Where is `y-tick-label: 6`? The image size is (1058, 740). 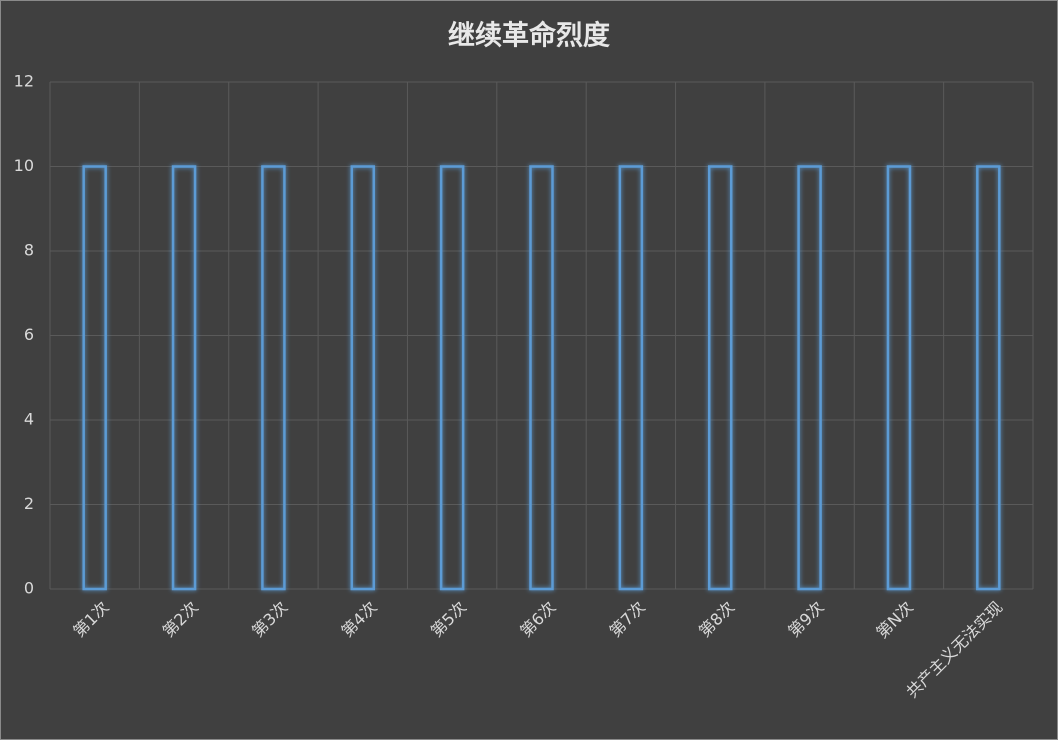
y-tick-label: 6 is located at coordinates (29, 334).